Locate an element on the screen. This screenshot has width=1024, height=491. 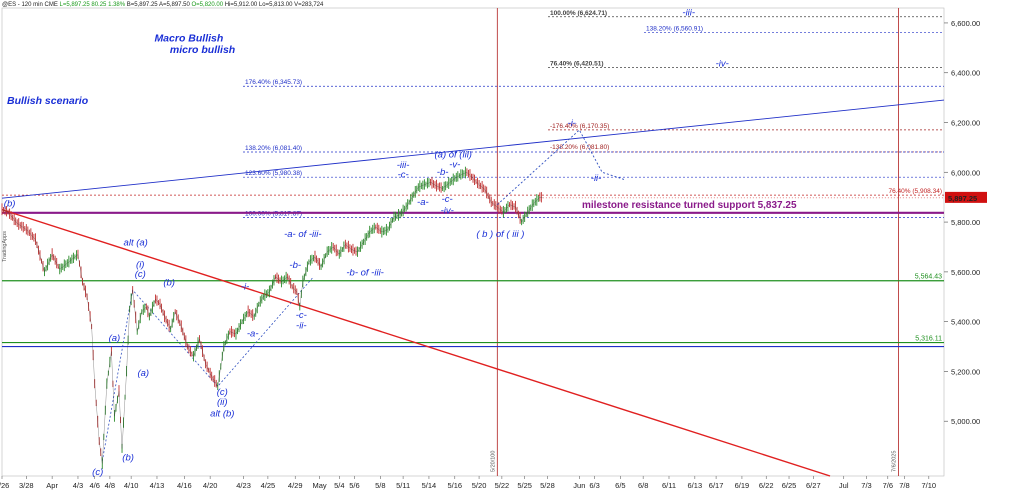
fib-level-label: 76.40% (6,420.51) is located at coordinates (576, 64).